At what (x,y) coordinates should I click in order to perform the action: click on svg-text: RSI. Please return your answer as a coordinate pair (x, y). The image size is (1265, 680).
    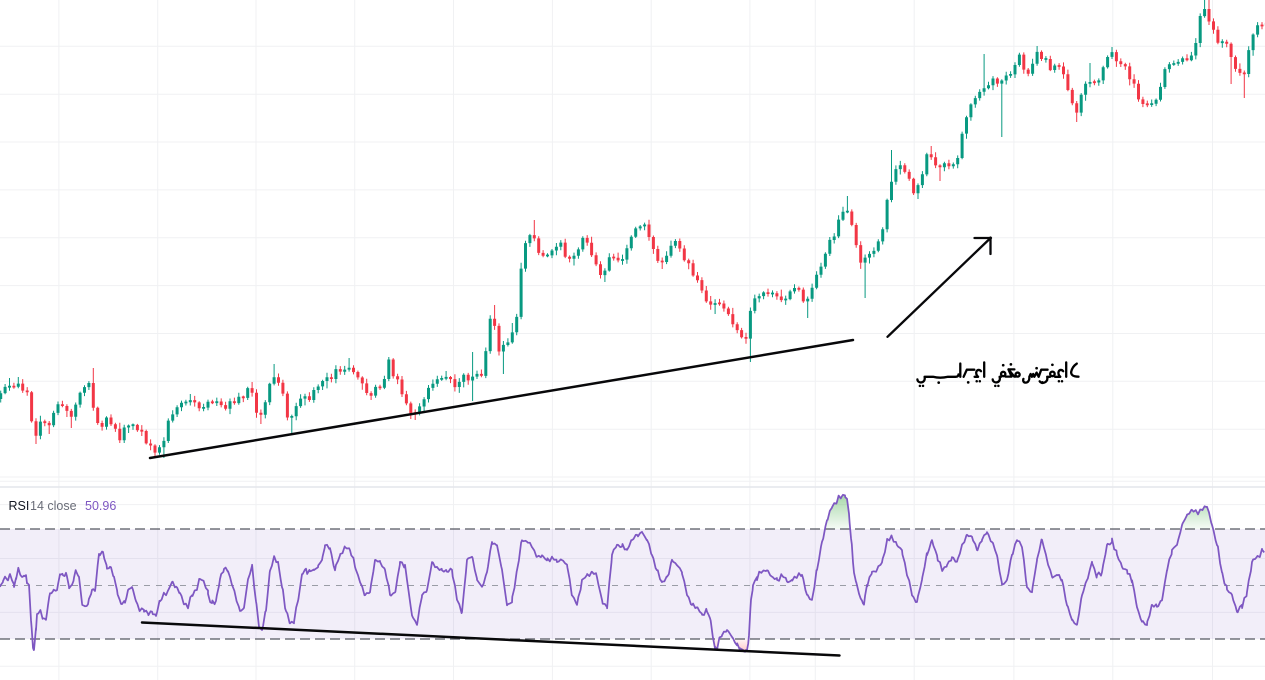
    Looking at the image, I should click on (19, 506).